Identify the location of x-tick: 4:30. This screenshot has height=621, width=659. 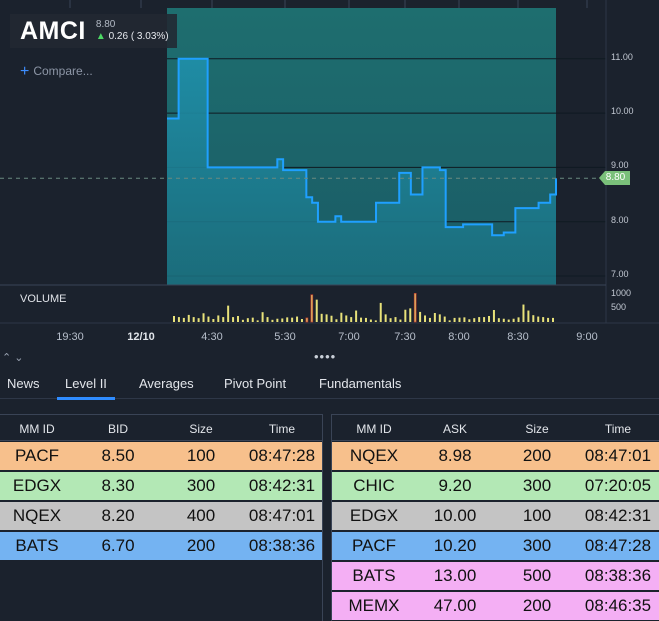
(212, 337).